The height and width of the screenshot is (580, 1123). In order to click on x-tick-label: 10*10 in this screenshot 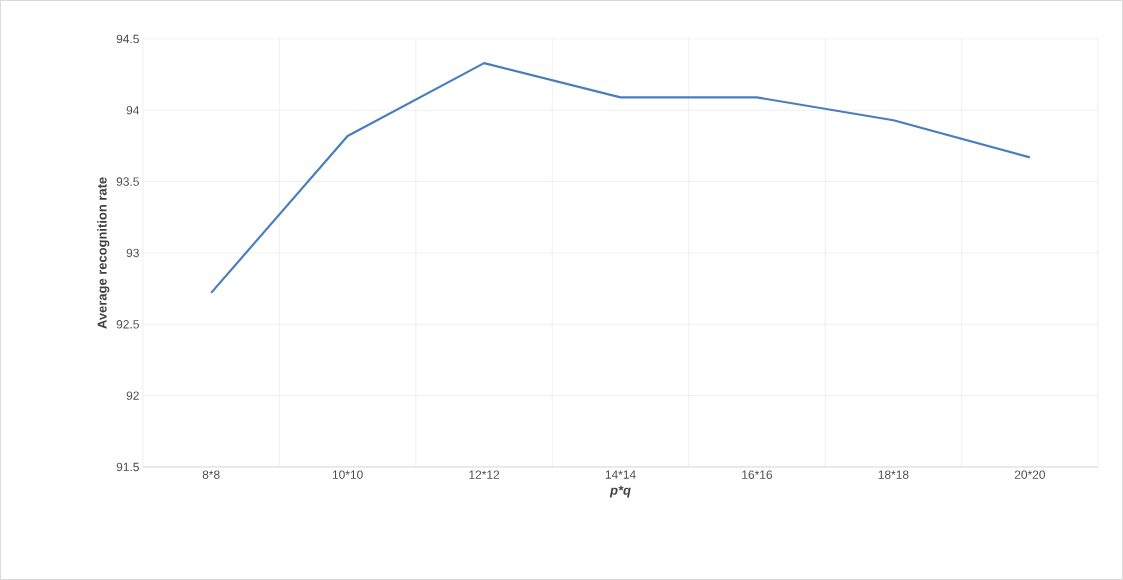, I will do `click(347, 474)`.